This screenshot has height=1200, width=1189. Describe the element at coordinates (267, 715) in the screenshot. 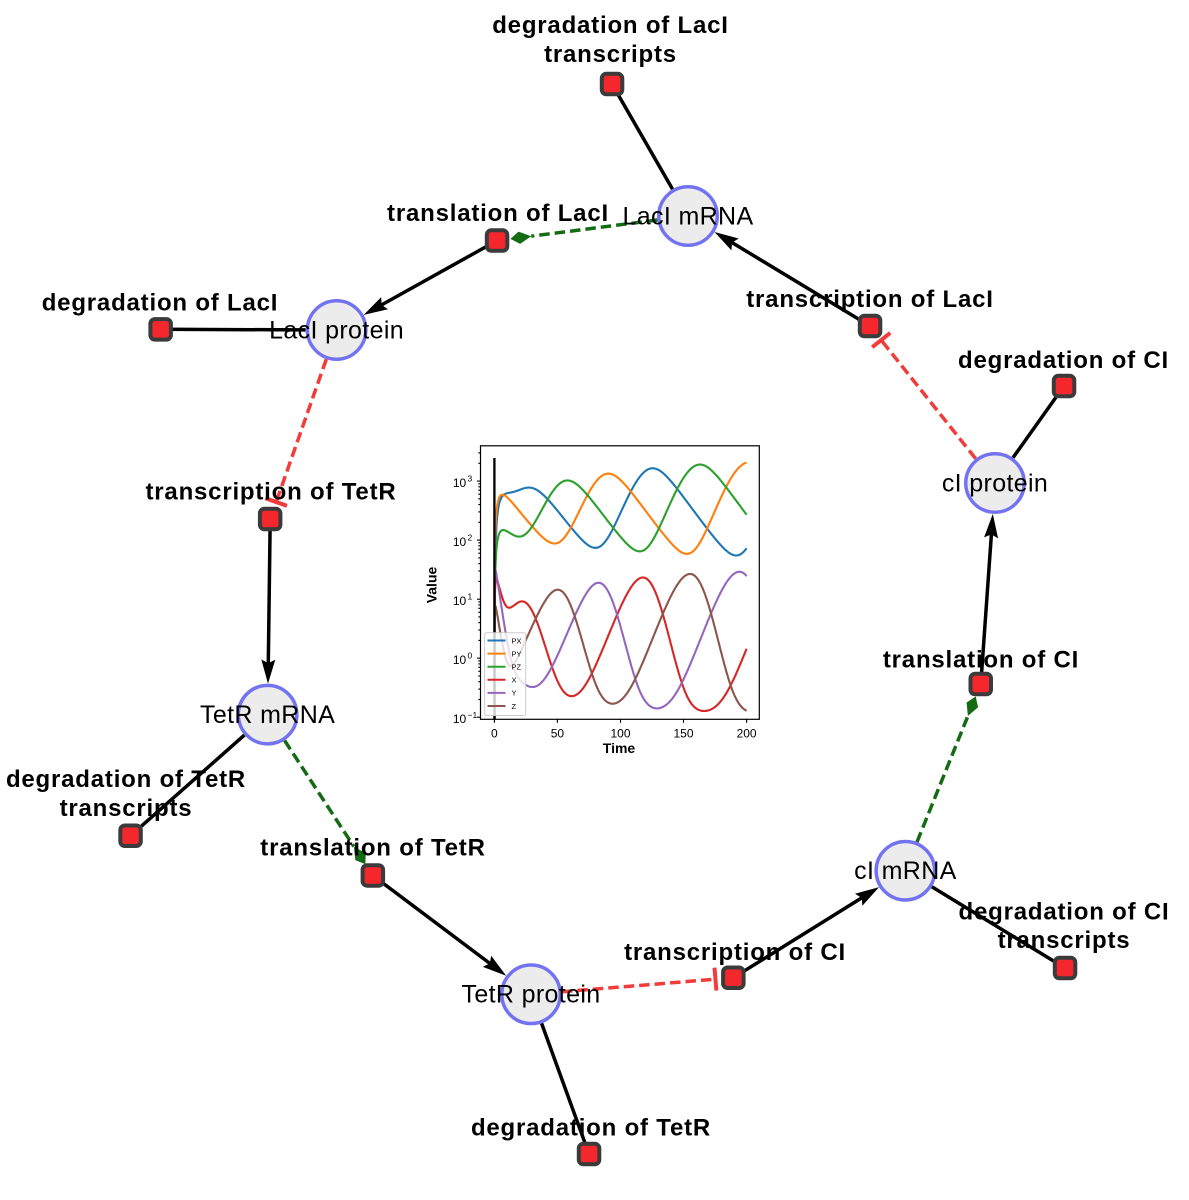

I see `svg-text: TetR mRNA` at that location.